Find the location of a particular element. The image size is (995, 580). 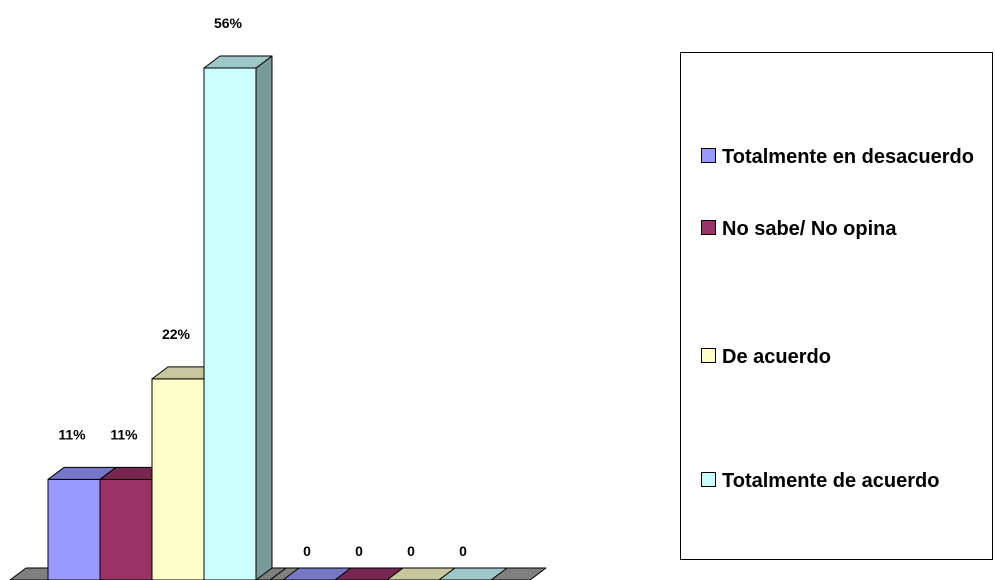

bar-totalmente-en-desacuerdo-front is located at coordinates (74, 529).